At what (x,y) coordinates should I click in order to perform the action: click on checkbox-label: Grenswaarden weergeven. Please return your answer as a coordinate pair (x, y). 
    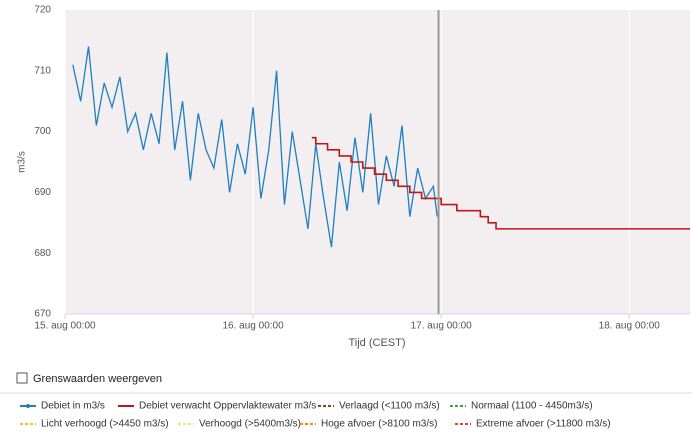
    Looking at the image, I should click on (97, 379).